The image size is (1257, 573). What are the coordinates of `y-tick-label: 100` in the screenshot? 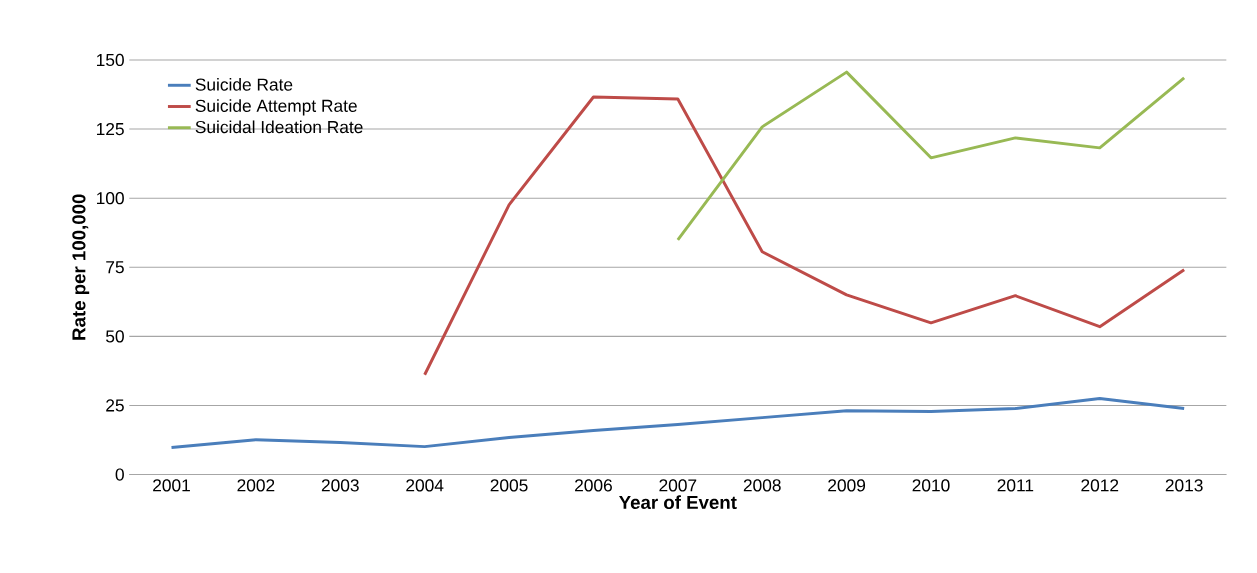 It's located at (110, 198).